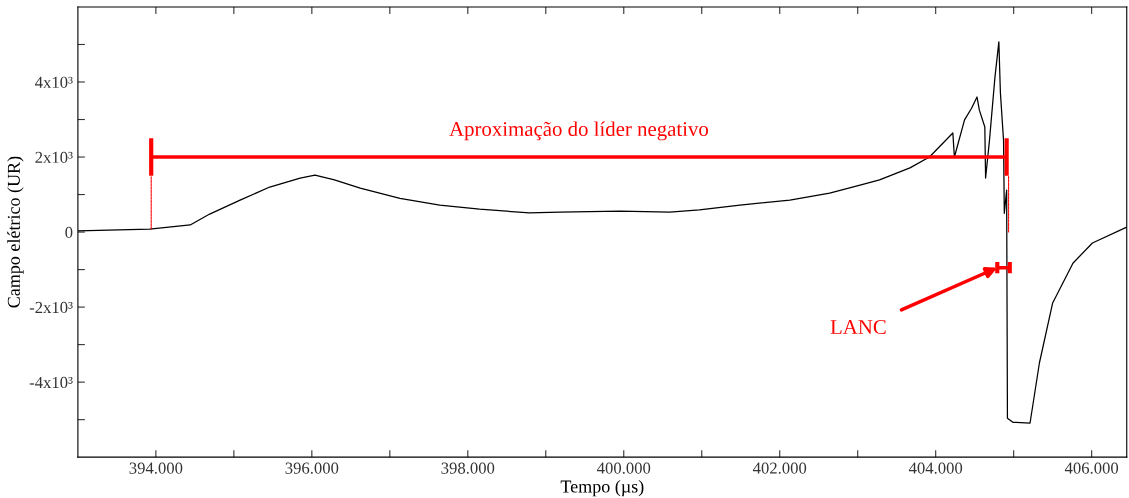  What do you see at coordinates (468, 468) in the screenshot?
I see `x-tick-label: 398.000` at bounding box center [468, 468].